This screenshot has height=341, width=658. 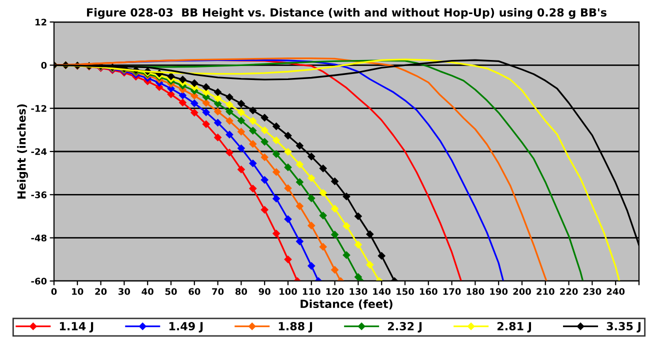 I want to click on legend-label: 1.49 J, so click(x=186, y=327).